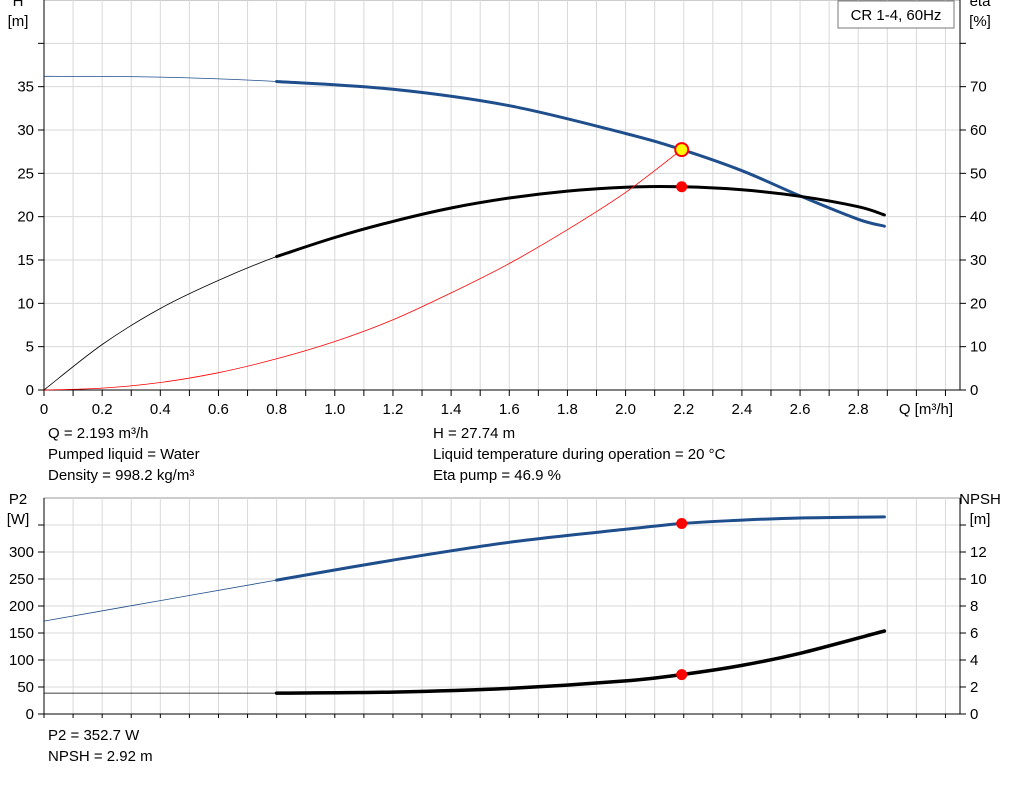 This screenshot has width=1024, height=786. Describe the element at coordinates (978, 130) in the screenshot. I see `y-right-tick-label: 60` at that location.